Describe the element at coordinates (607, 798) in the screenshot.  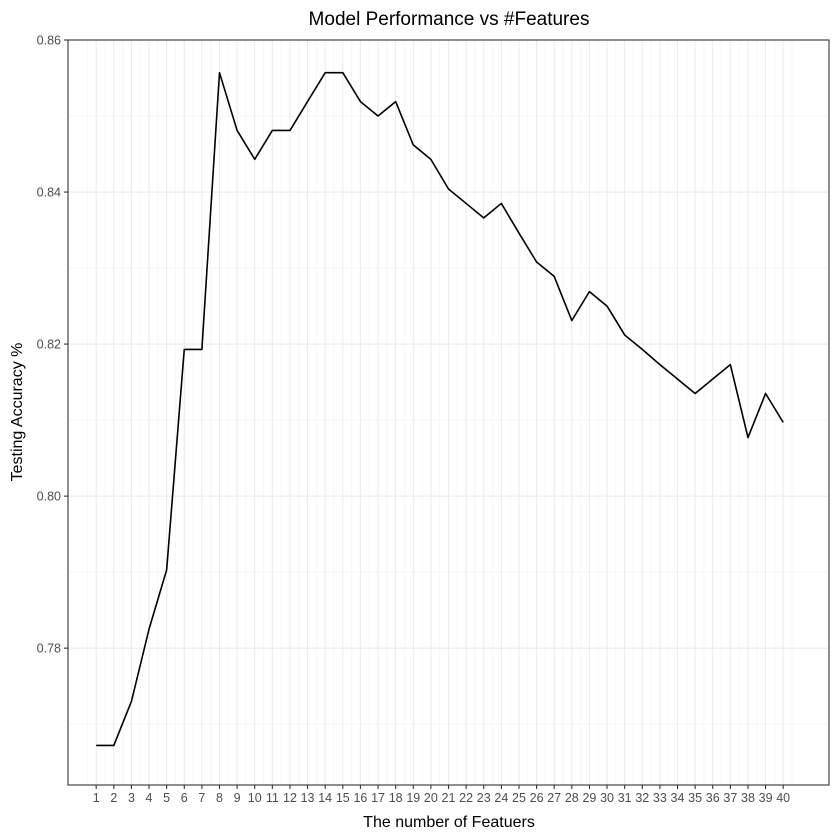
I see `x-tick-label: 30` at that location.